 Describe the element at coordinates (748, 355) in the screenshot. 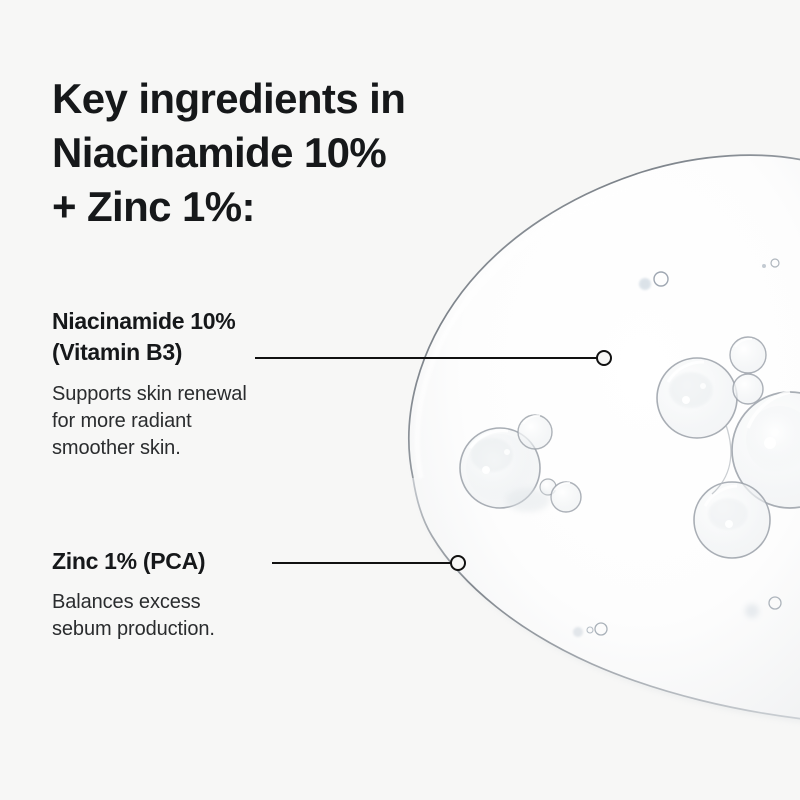

I see `bubble-small-upper-right` at that location.